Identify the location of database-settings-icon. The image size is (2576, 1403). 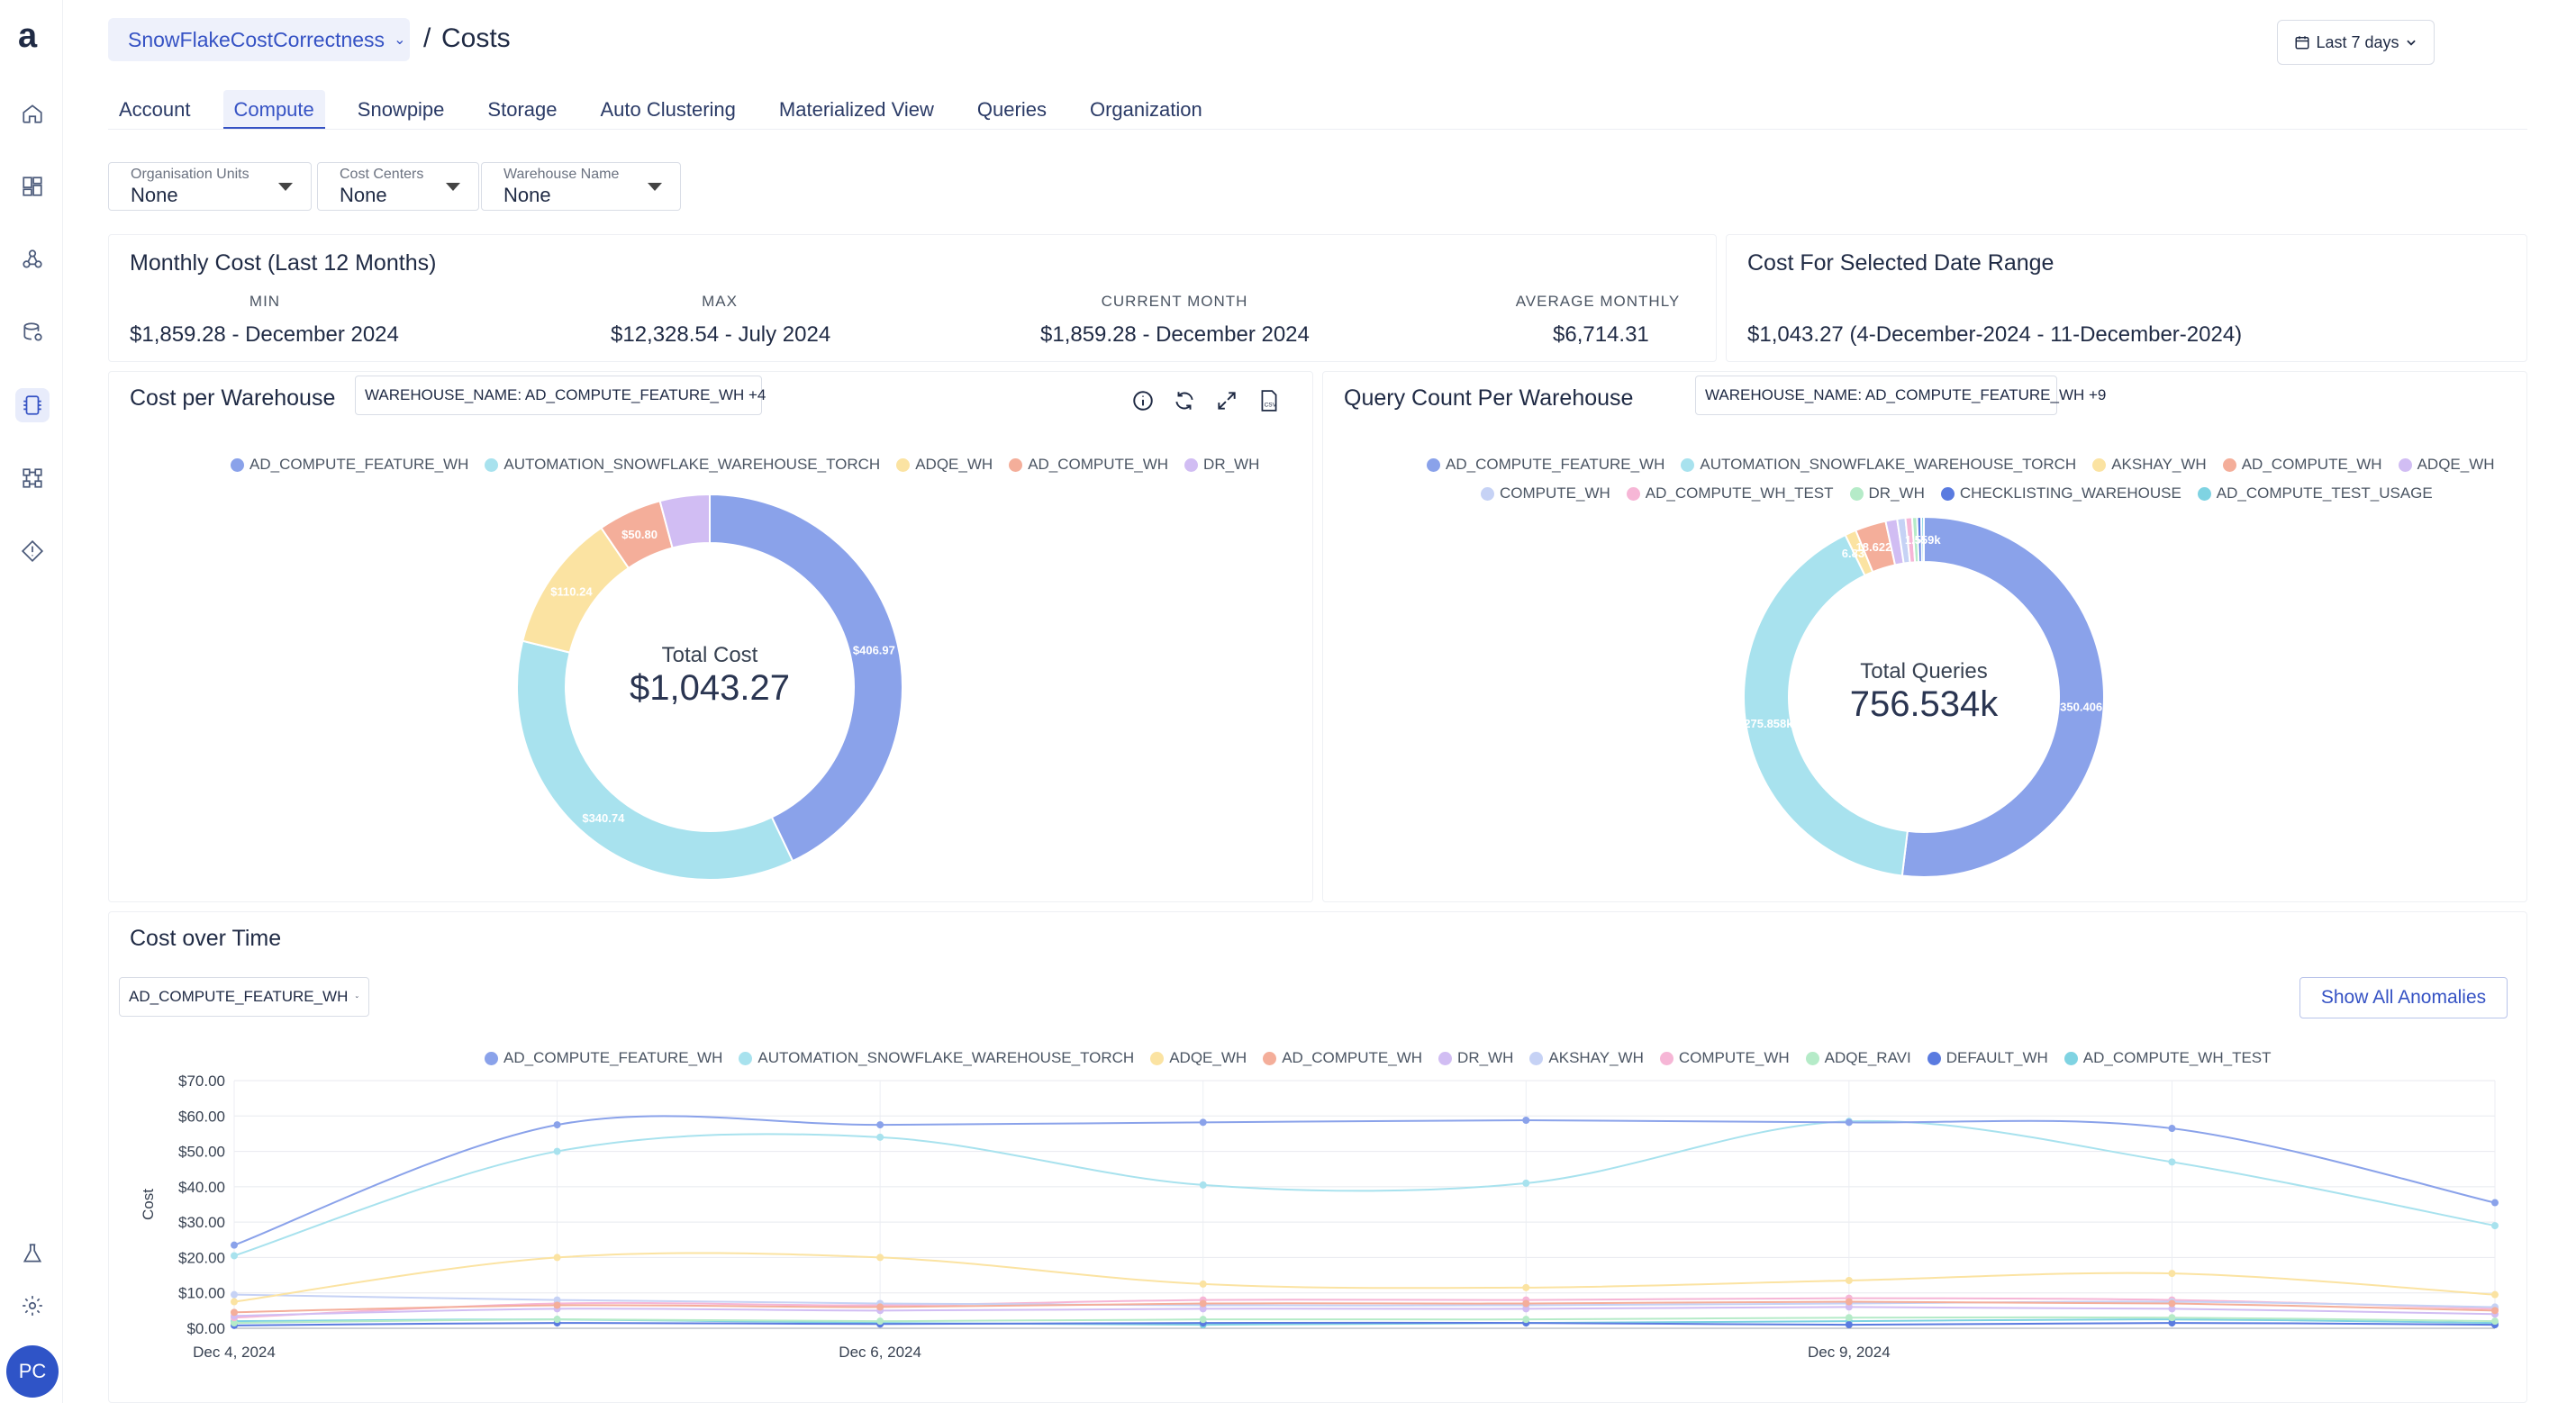
(32, 332).